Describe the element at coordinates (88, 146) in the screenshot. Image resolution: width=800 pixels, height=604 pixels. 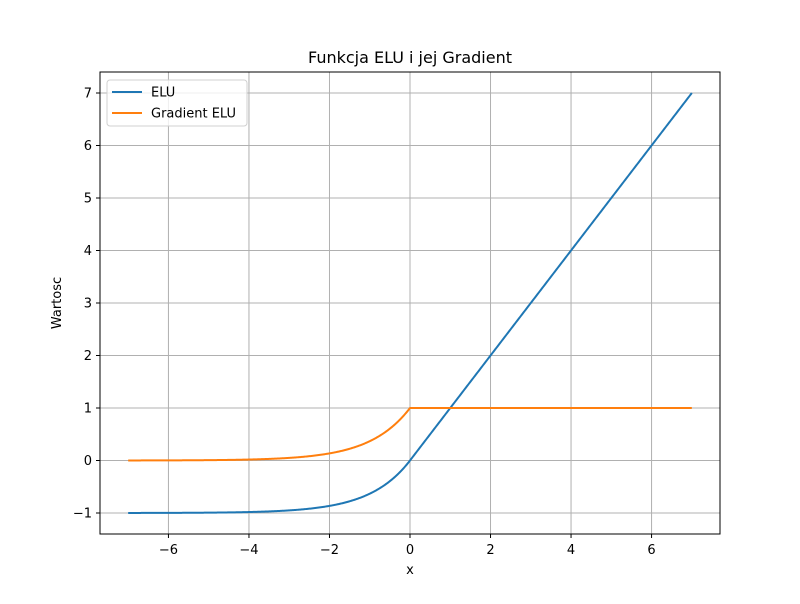
I see `y-tick-label: 6` at that location.